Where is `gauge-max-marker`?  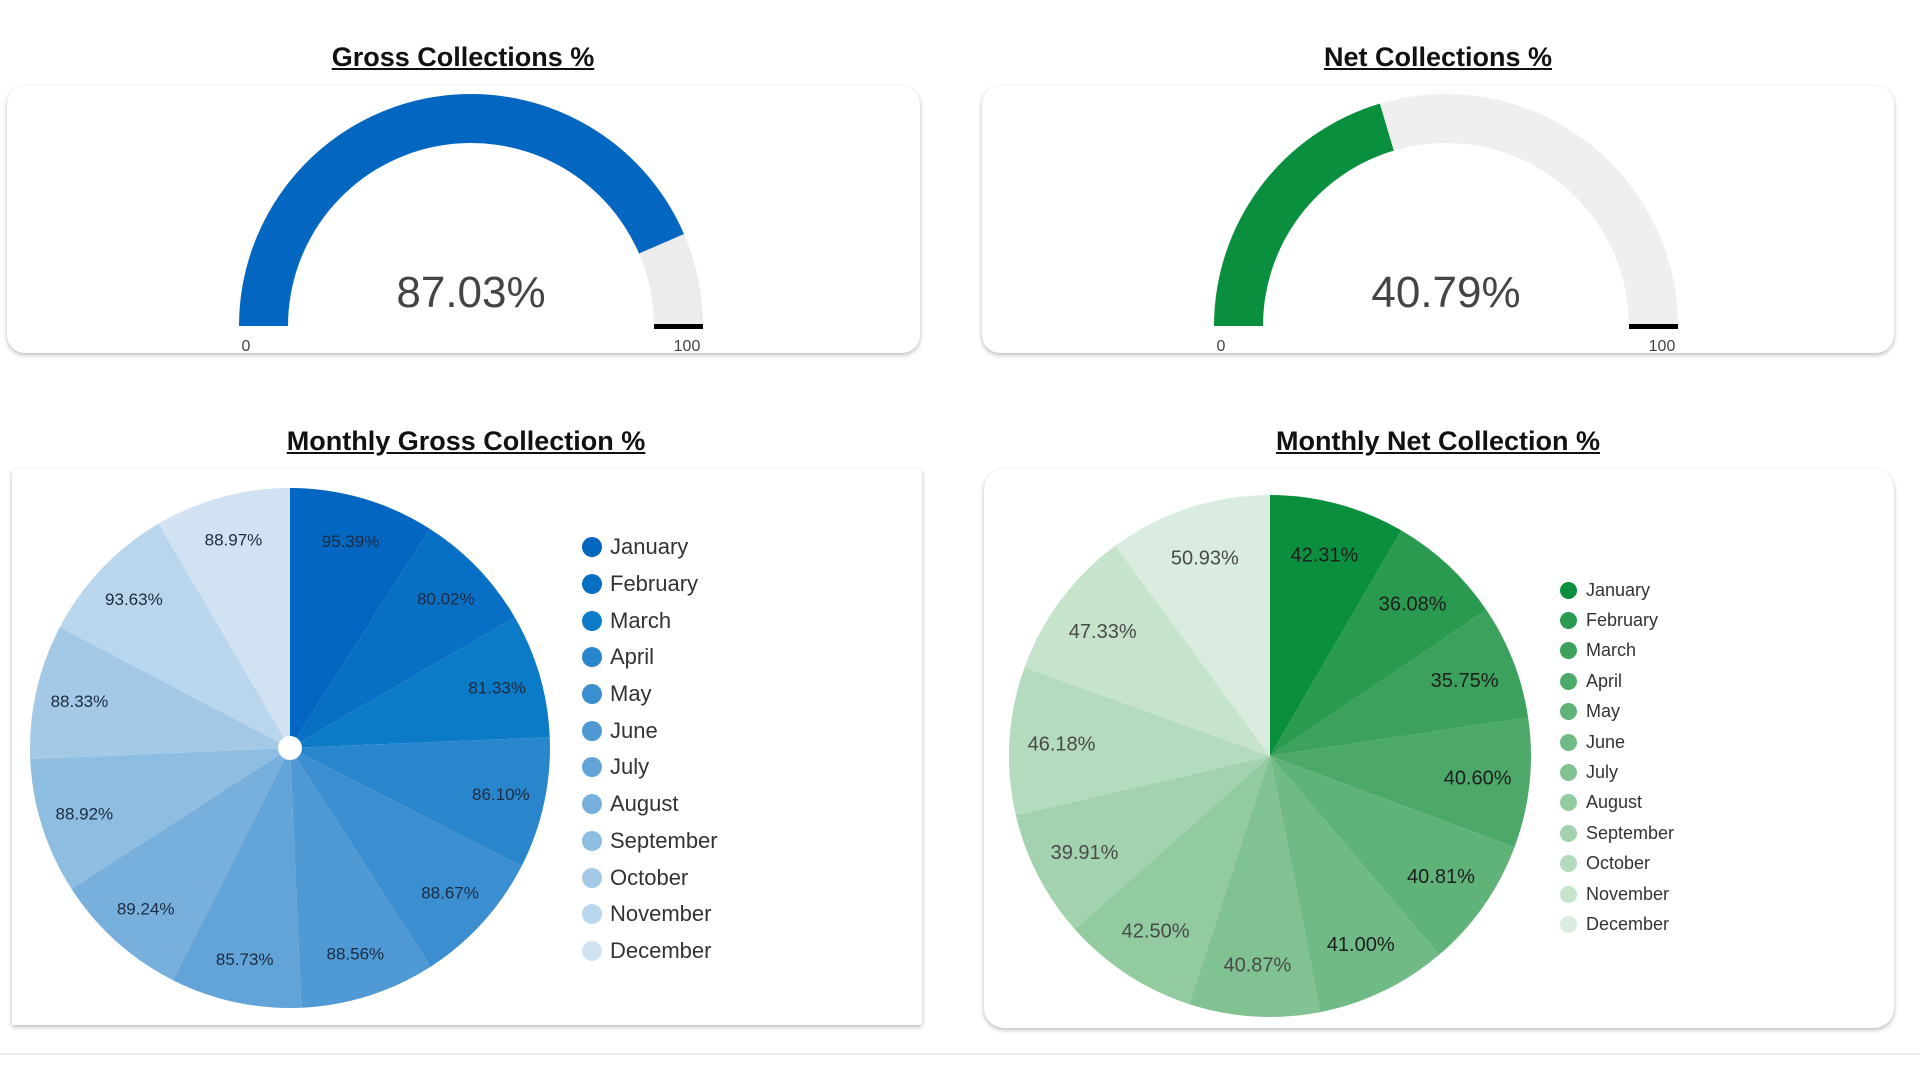
gauge-max-marker is located at coordinates (1653, 326).